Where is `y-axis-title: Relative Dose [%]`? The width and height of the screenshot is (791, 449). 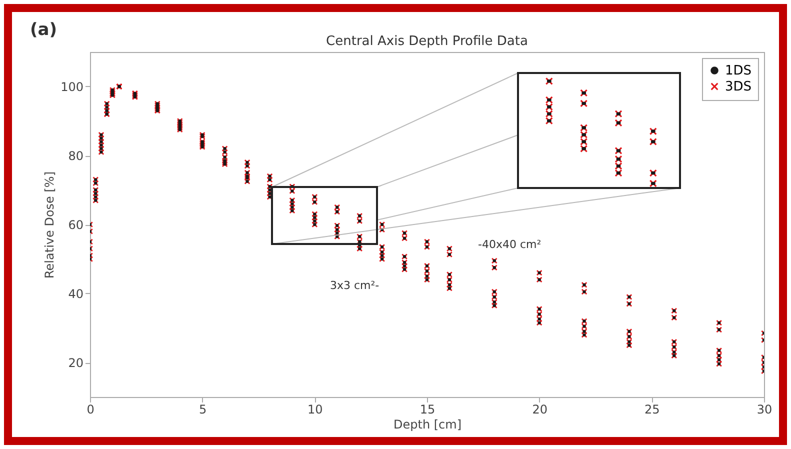 y-axis-title: Relative Dose [%] is located at coordinates (49, 225).